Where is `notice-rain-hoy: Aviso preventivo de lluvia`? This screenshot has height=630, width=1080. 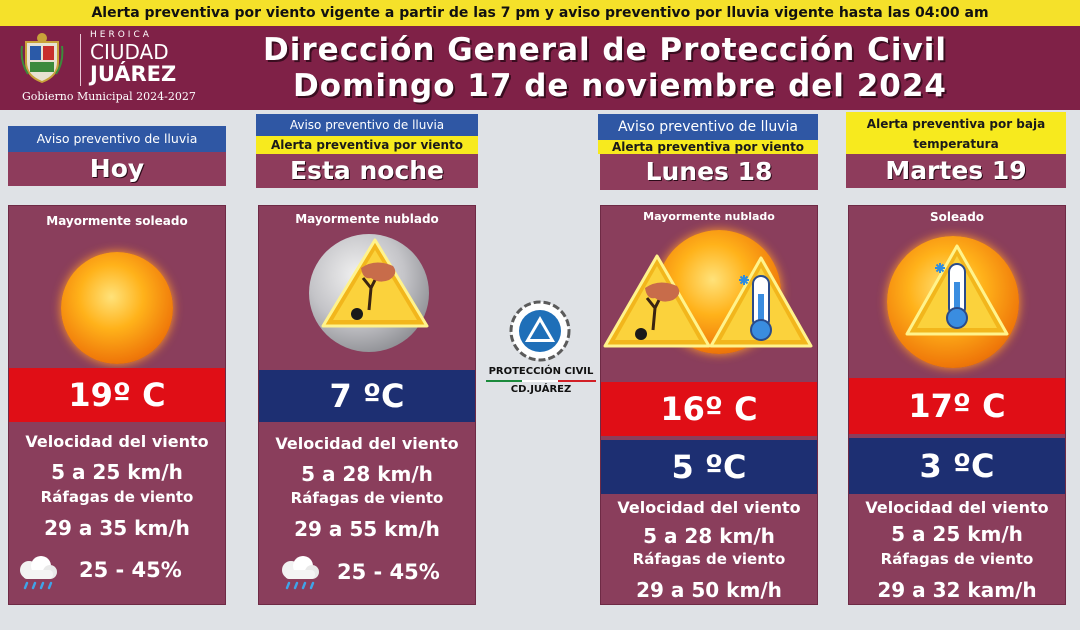 notice-rain-hoy: Aviso preventivo de lluvia is located at coordinates (117, 139).